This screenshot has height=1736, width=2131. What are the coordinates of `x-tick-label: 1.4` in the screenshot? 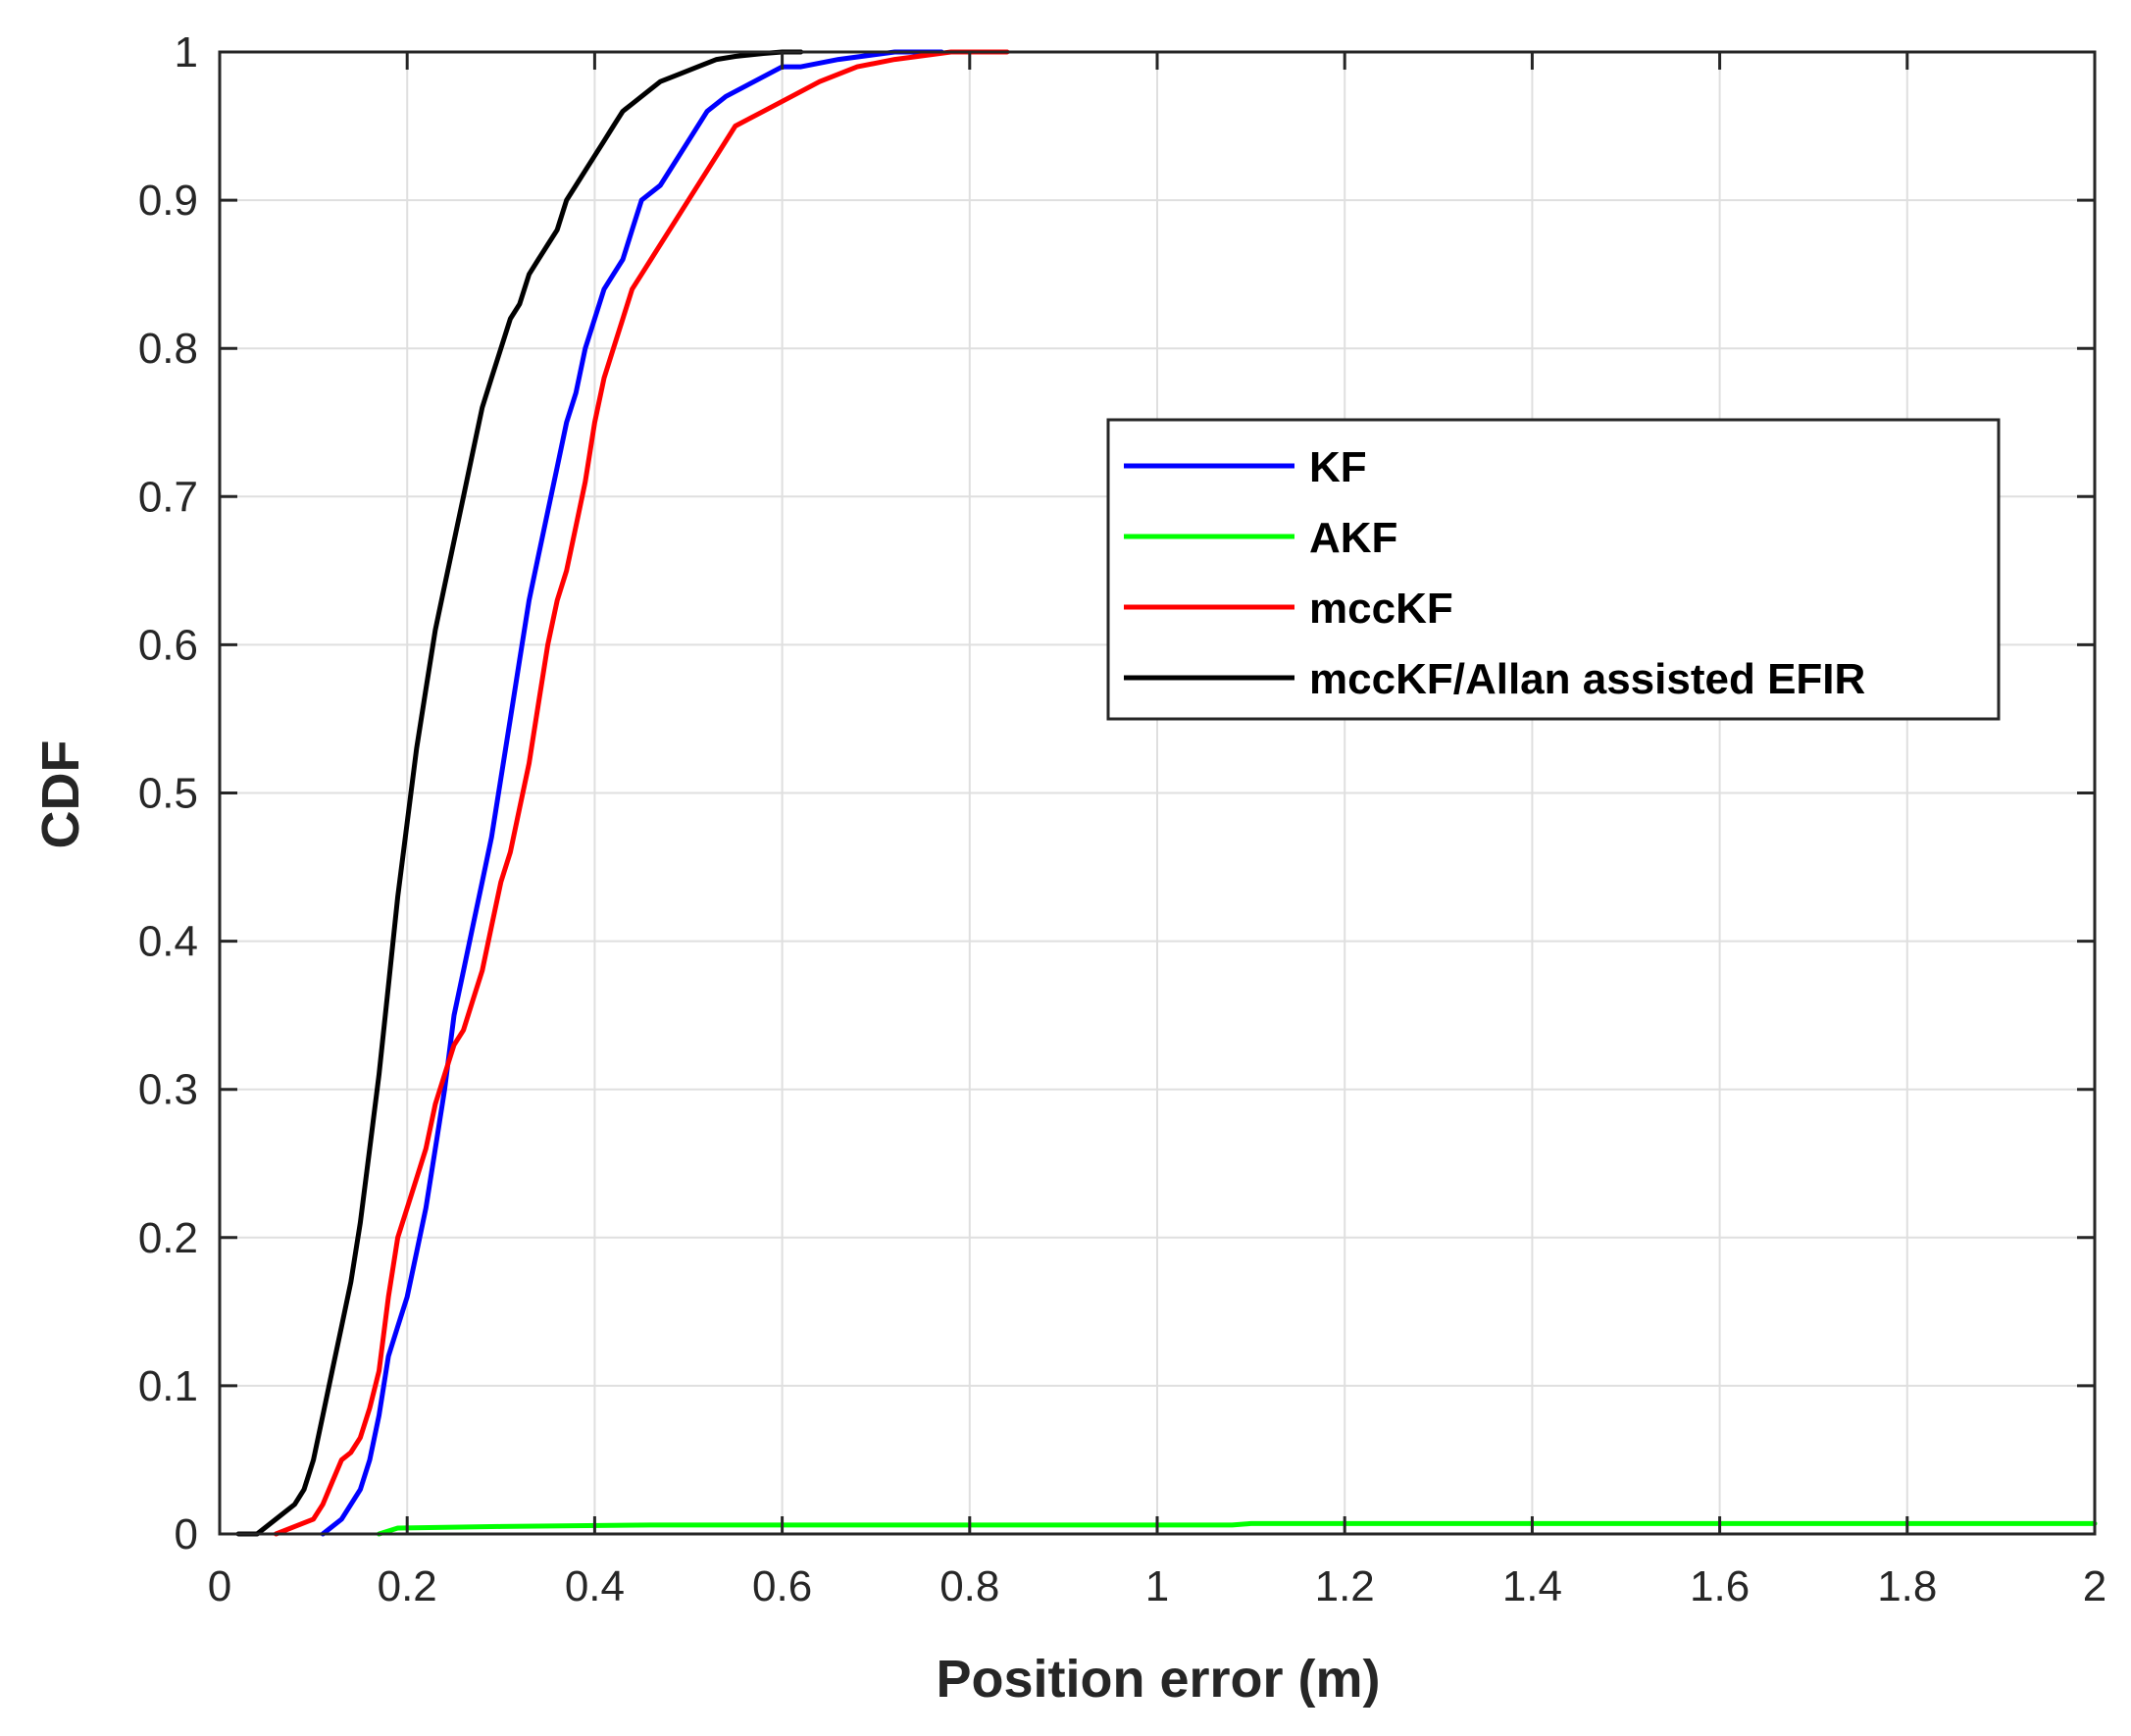 It's located at (1532, 1586).